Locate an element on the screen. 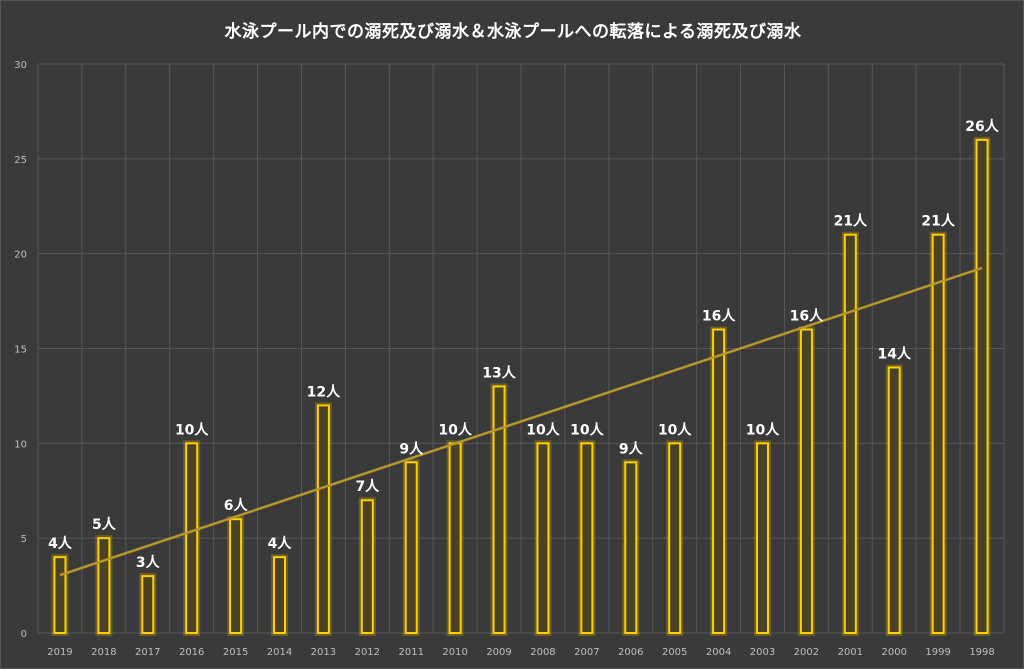 The height and width of the screenshot is (669, 1024). x-tick-label: 2007 is located at coordinates (586, 652).